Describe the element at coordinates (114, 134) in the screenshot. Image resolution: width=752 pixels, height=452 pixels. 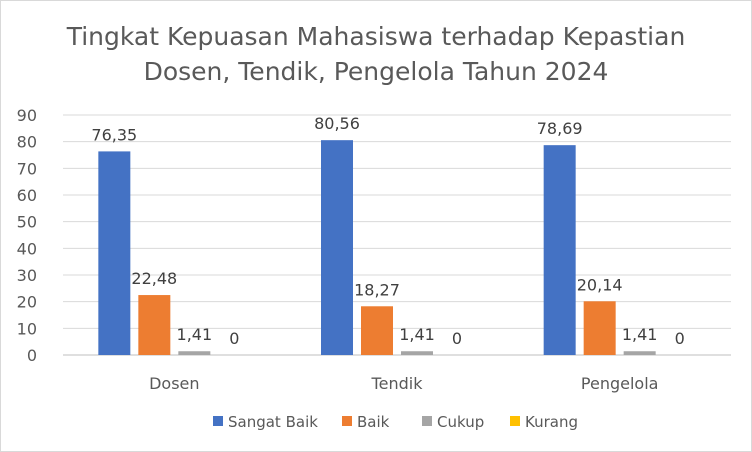
I see `data-label: 76,35` at that location.